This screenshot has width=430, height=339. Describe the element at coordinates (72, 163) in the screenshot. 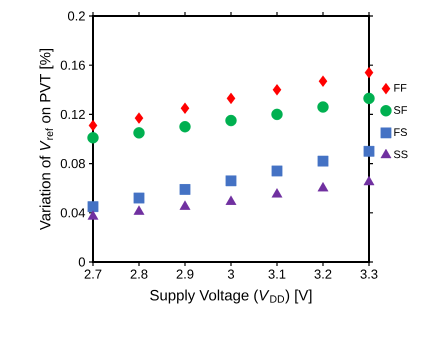

I see `y-tick-label: 0.08` at that location.